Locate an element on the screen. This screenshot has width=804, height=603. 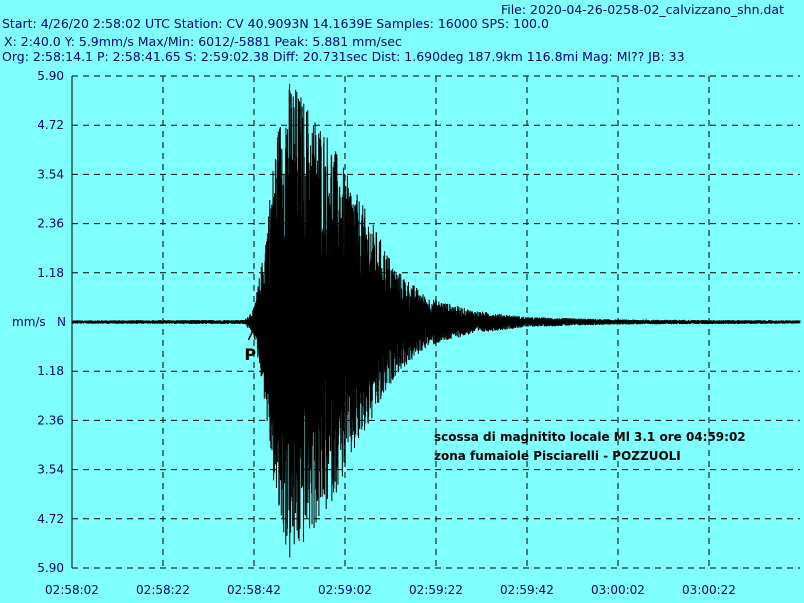
x-tick-label: 02:58:02 is located at coordinates (72, 590).